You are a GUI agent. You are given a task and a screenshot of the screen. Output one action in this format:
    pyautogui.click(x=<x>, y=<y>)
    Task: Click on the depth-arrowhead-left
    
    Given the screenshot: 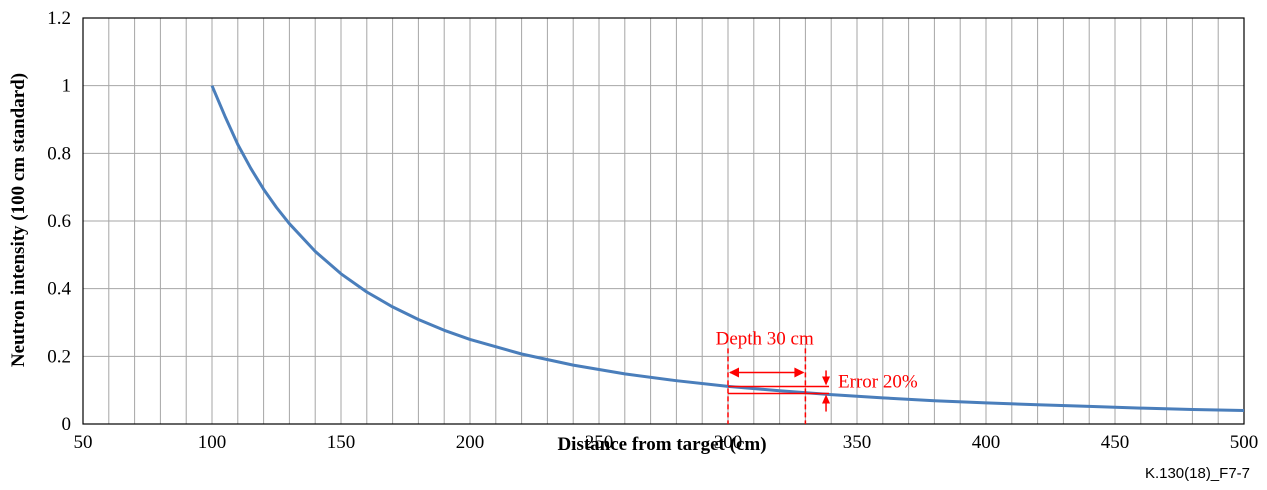 What is the action you would take?
    pyautogui.click(x=734, y=372)
    